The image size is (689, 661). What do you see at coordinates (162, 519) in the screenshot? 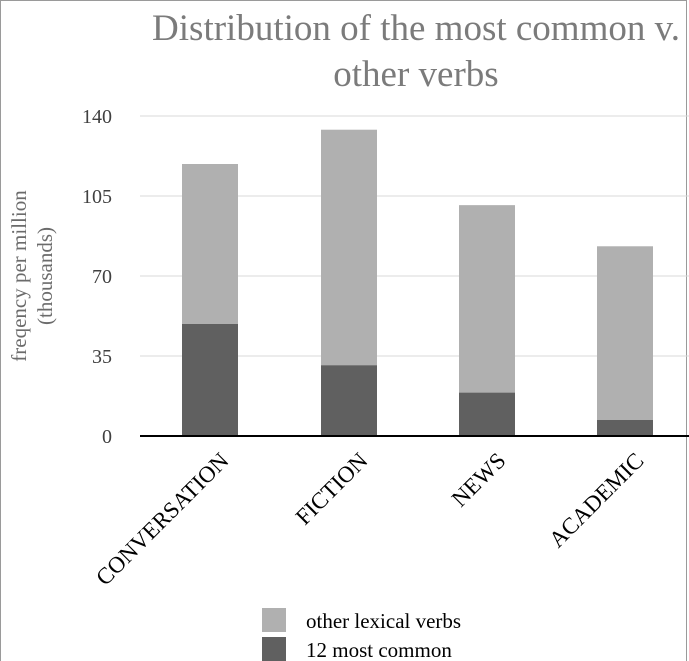
I see `x-category-label: CONVERSATION` at bounding box center [162, 519].